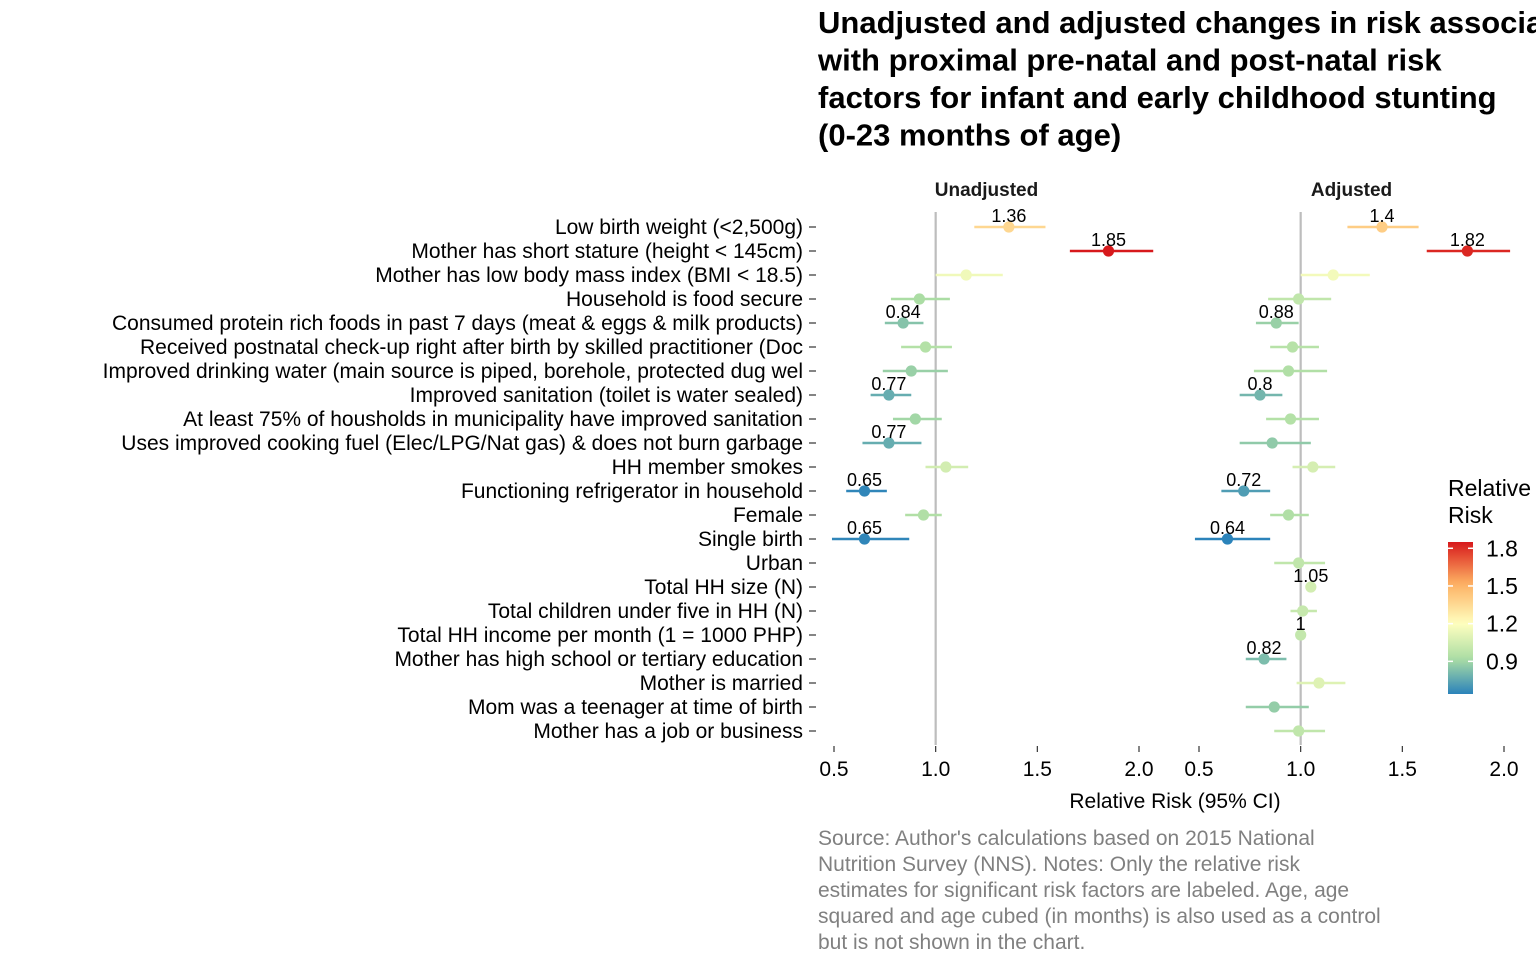 The height and width of the screenshot is (960, 1536). What do you see at coordinates (1174, 801) in the screenshot?
I see `x-axis-title: Relative Risk (95% CI)` at bounding box center [1174, 801].